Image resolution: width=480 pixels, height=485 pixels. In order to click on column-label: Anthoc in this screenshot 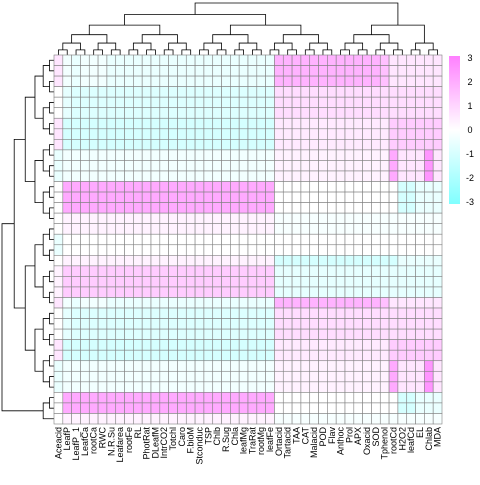, I will do `click(341, 441)`.